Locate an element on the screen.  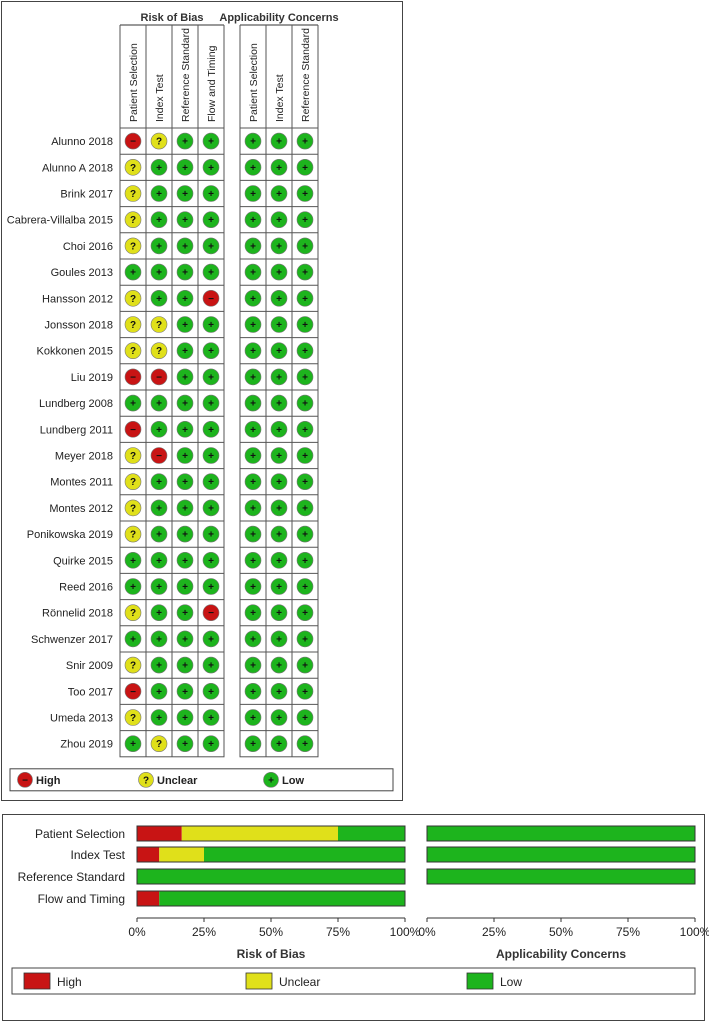
x-tick-label: 25% is located at coordinates (494, 932).